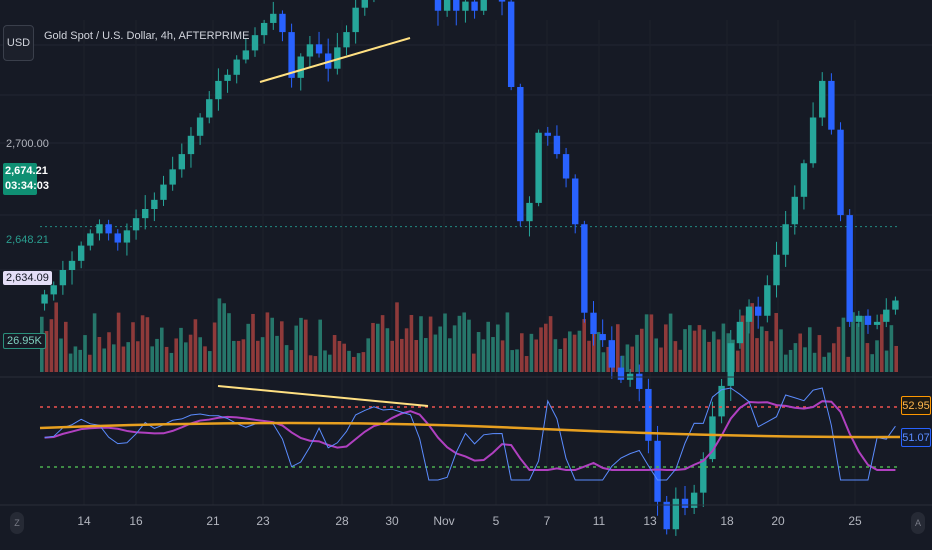 The width and height of the screenshot is (932, 550). What do you see at coordinates (27, 240) in the screenshot?
I see `level-price-label: 2,648.21` at bounding box center [27, 240].